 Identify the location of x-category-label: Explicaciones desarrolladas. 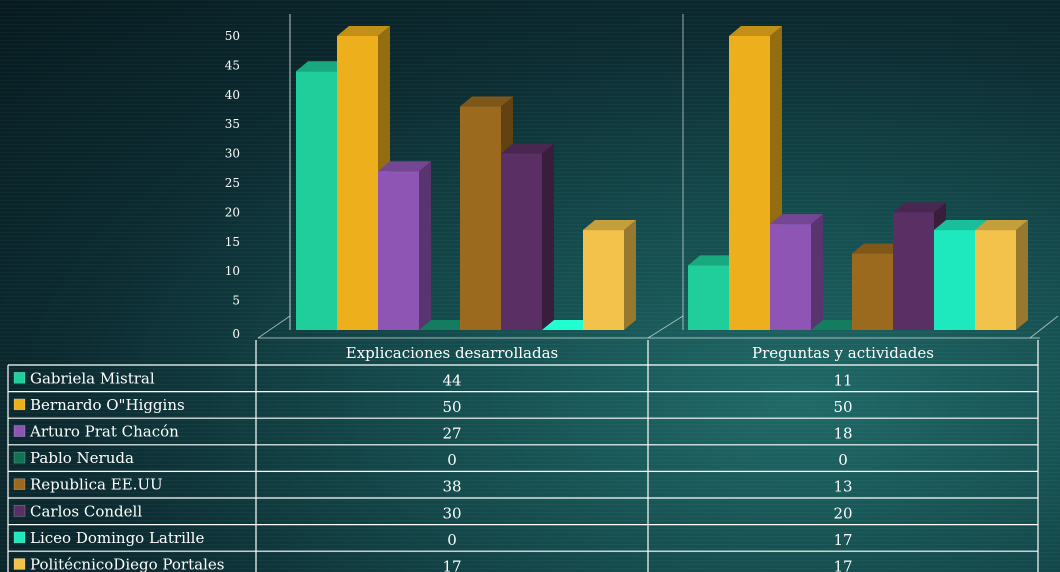
(452, 353).